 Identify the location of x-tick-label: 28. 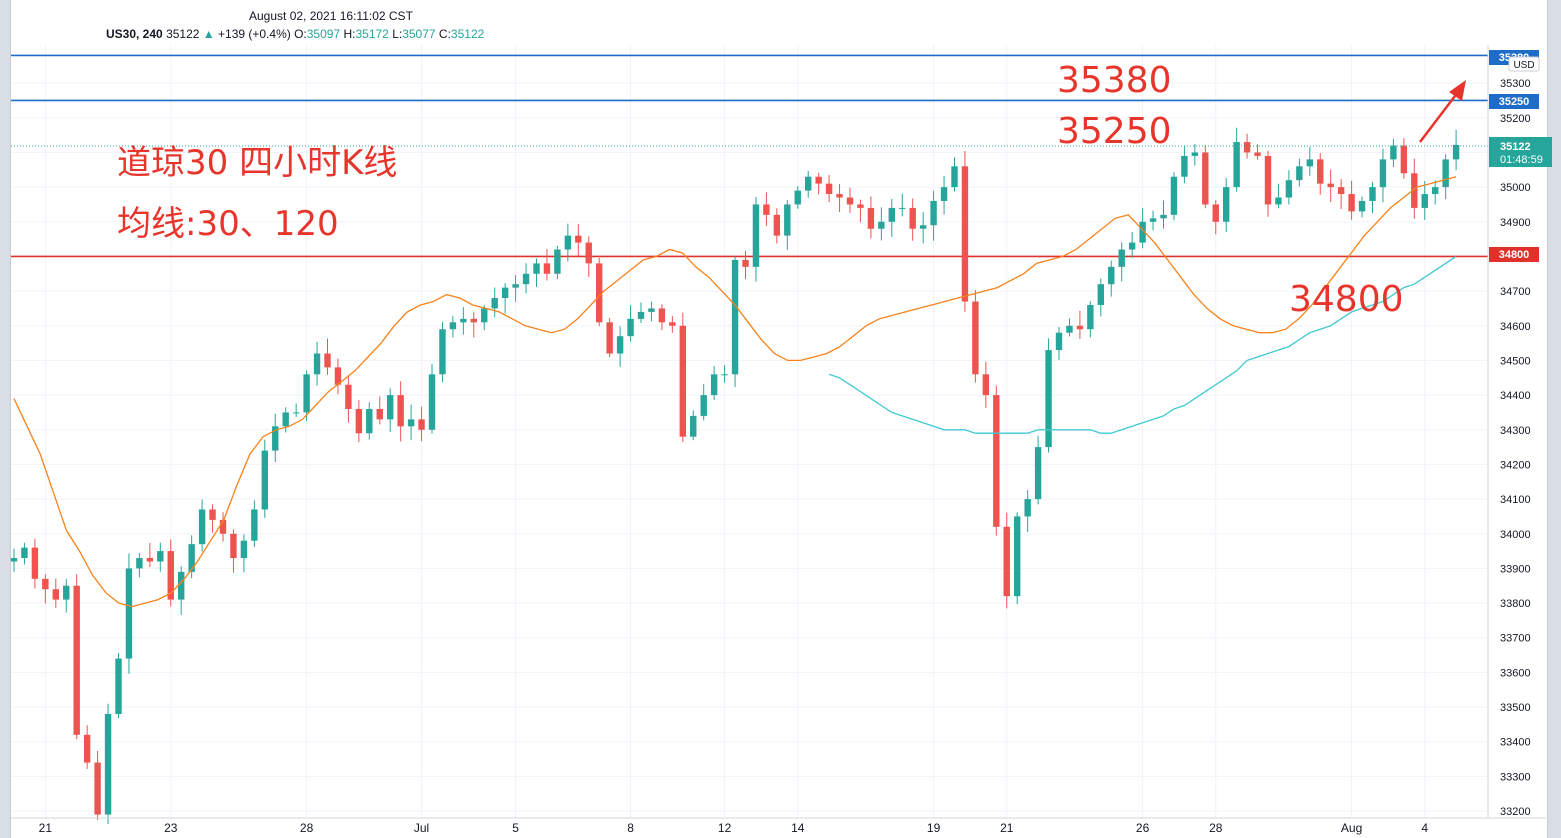
(307, 828).